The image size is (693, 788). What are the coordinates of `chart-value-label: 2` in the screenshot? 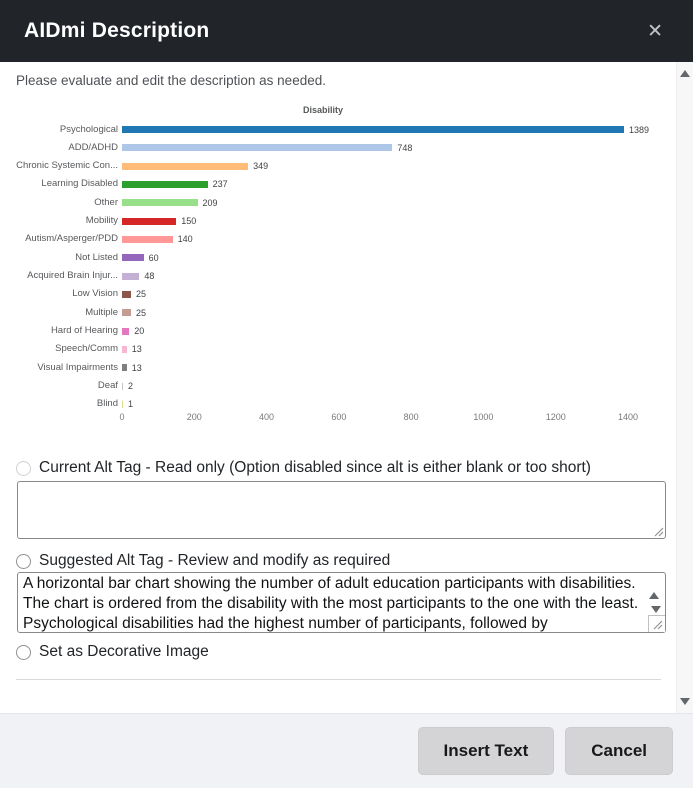 It's located at (131, 386).